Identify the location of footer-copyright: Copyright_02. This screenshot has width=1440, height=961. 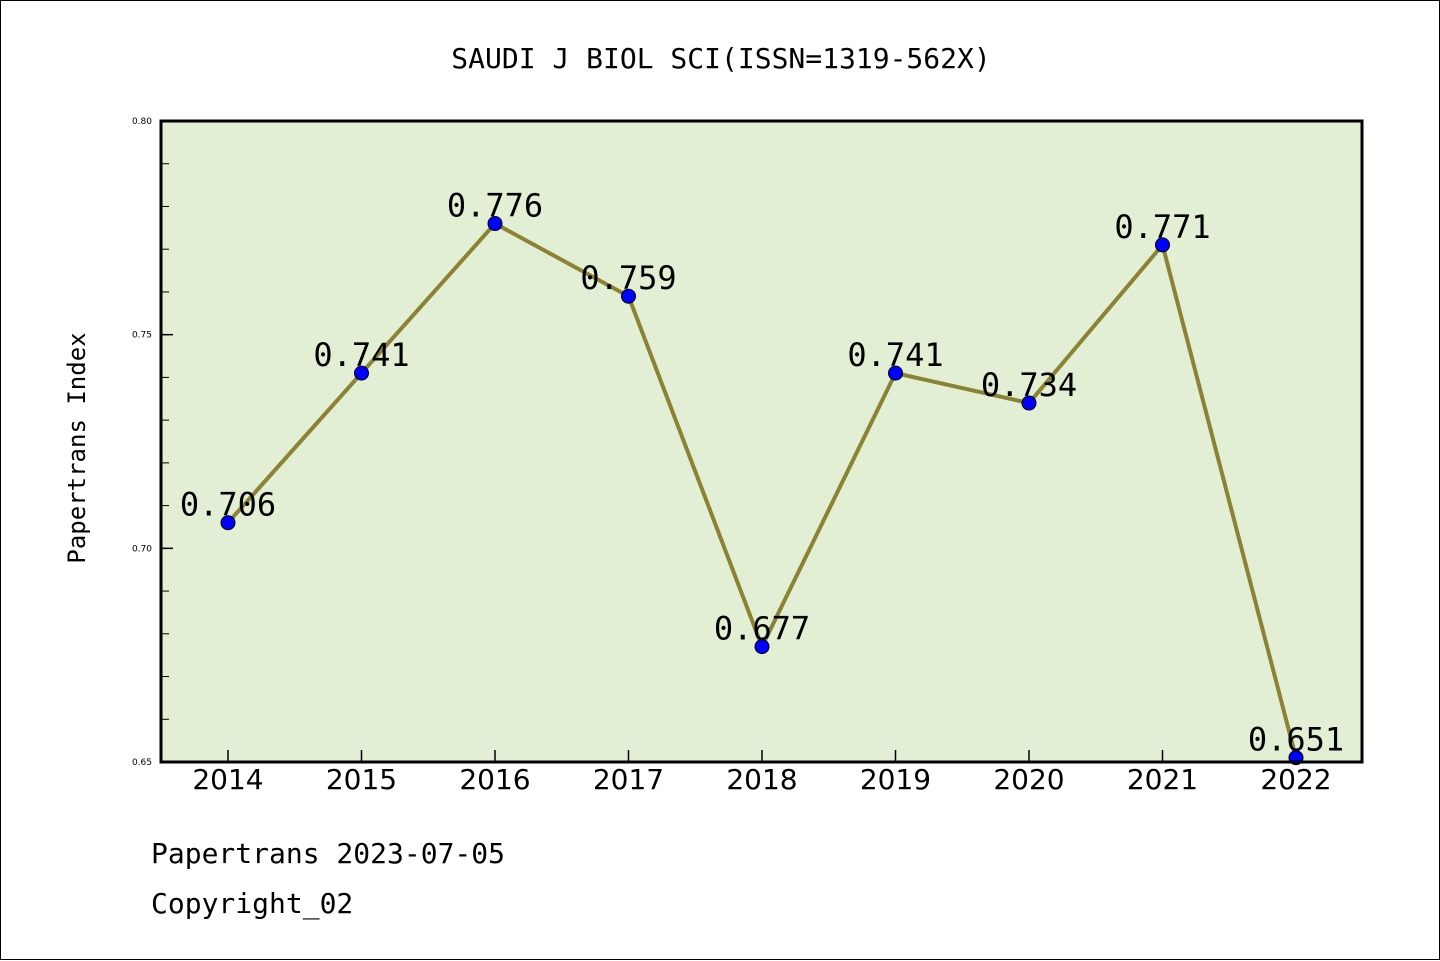
(252, 903).